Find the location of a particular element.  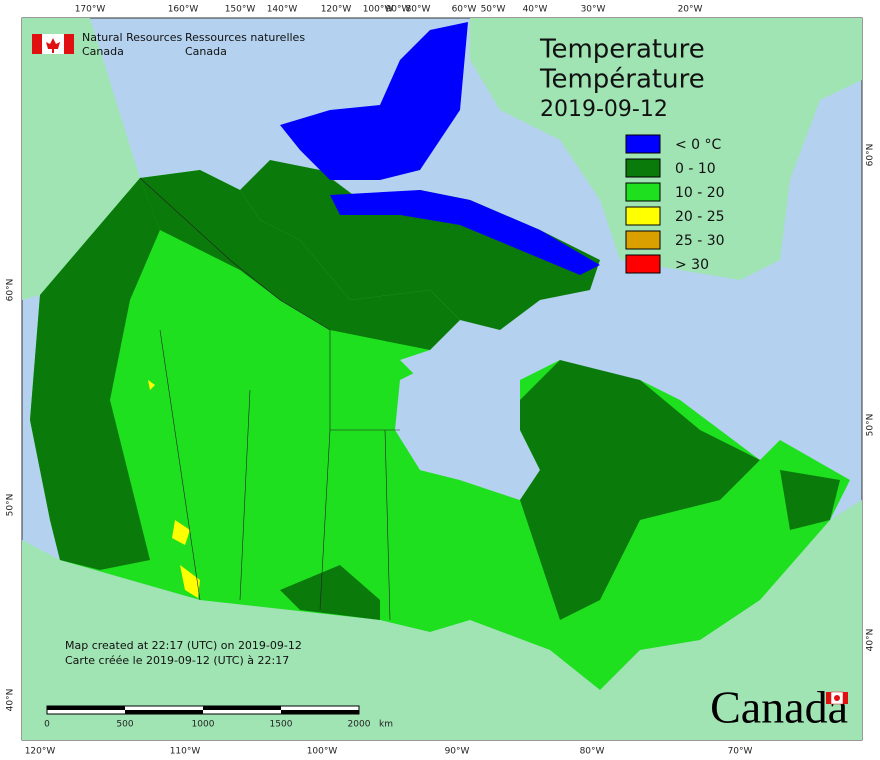

nrcan-flag is located at coordinates (53, 44).